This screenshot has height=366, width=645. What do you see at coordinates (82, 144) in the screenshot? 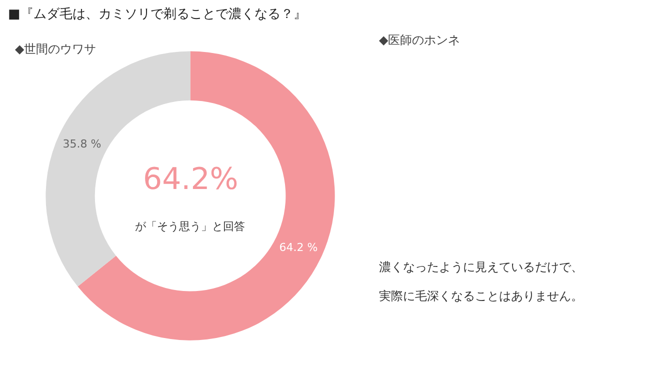
I see `data-label: 35.8 %` at bounding box center [82, 144].